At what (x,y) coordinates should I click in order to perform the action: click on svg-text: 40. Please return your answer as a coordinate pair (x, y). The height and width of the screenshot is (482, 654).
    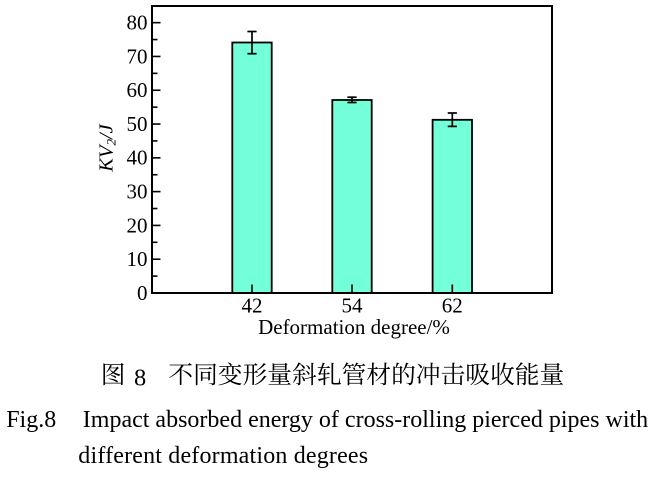
    Looking at the image, I should click on (137, 158).